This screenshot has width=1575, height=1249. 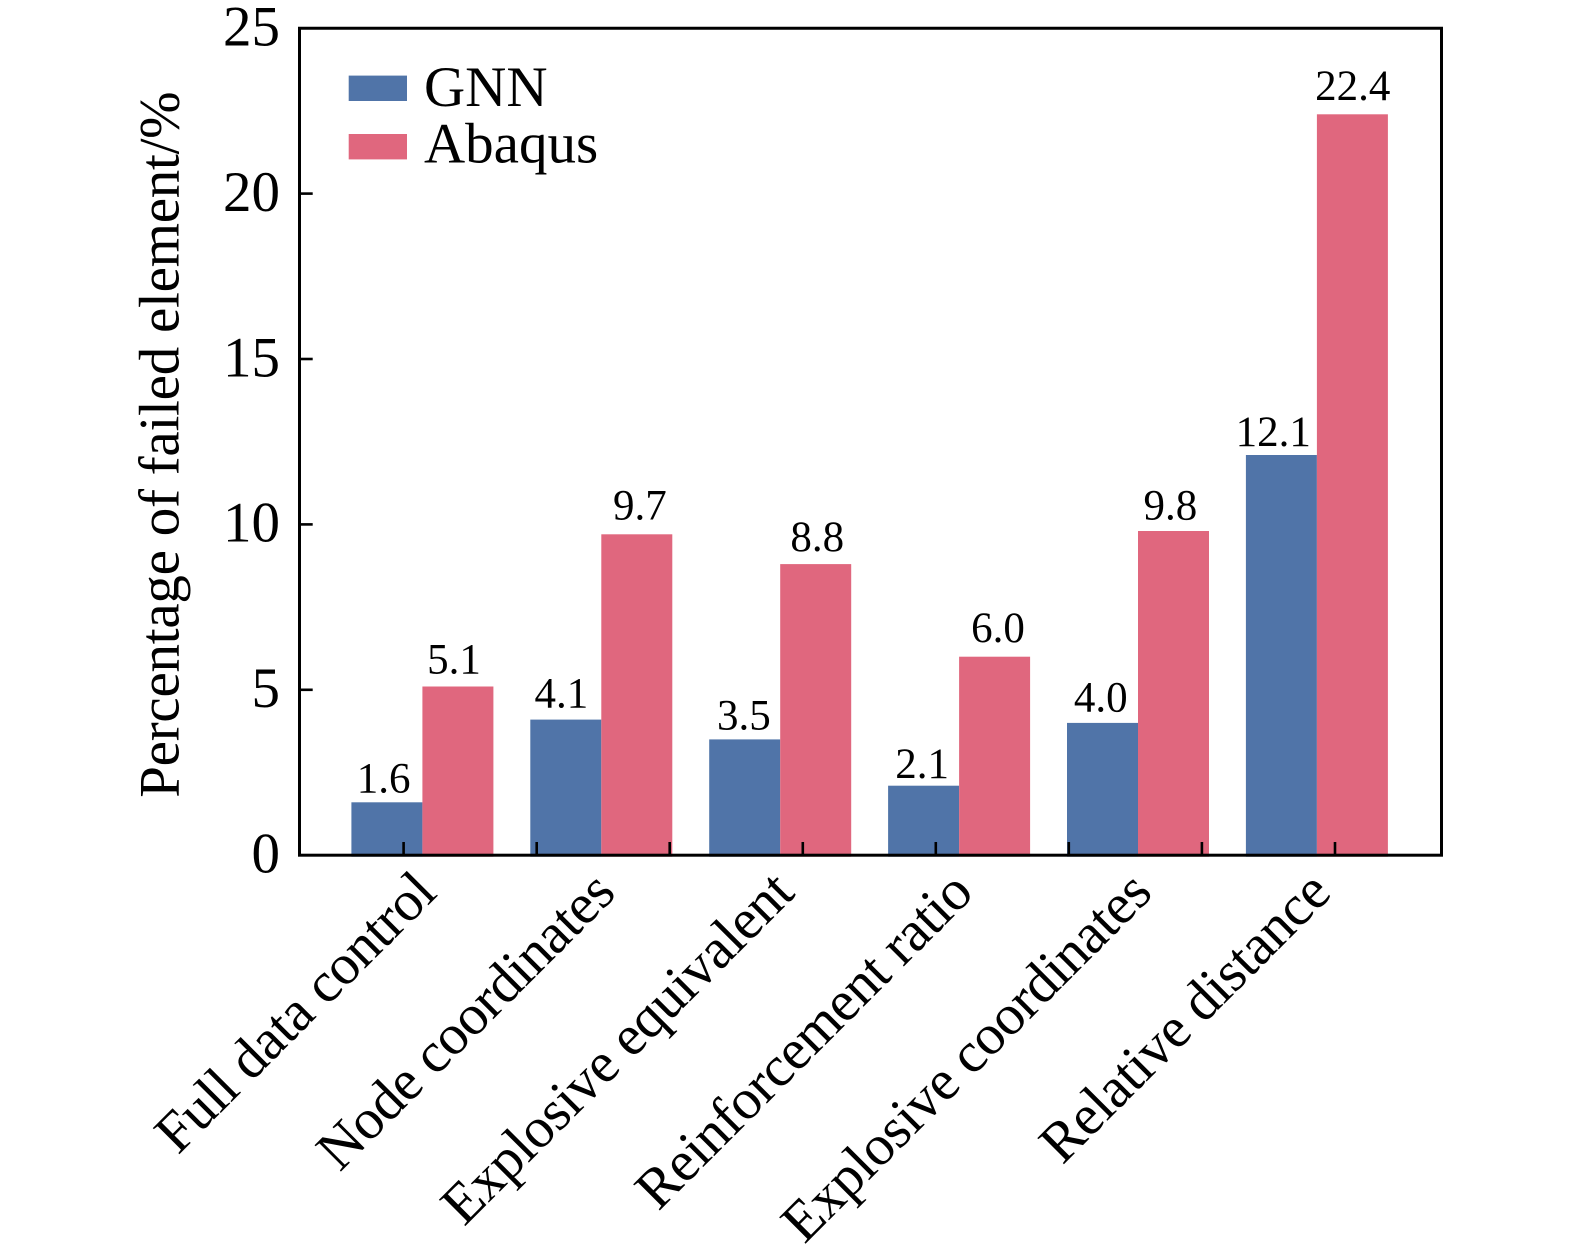 What do you see at coordinates (922, 764) in the screenshot?
I see `svg-text: 2.1` at bounding box center [922, 764].